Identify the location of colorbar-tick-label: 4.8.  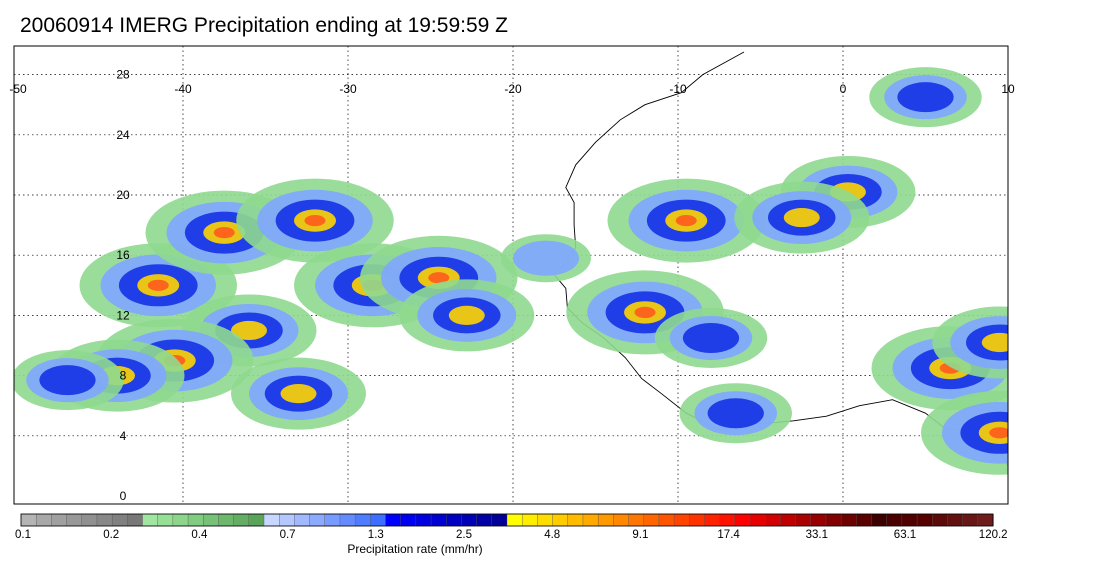
(552, 535).